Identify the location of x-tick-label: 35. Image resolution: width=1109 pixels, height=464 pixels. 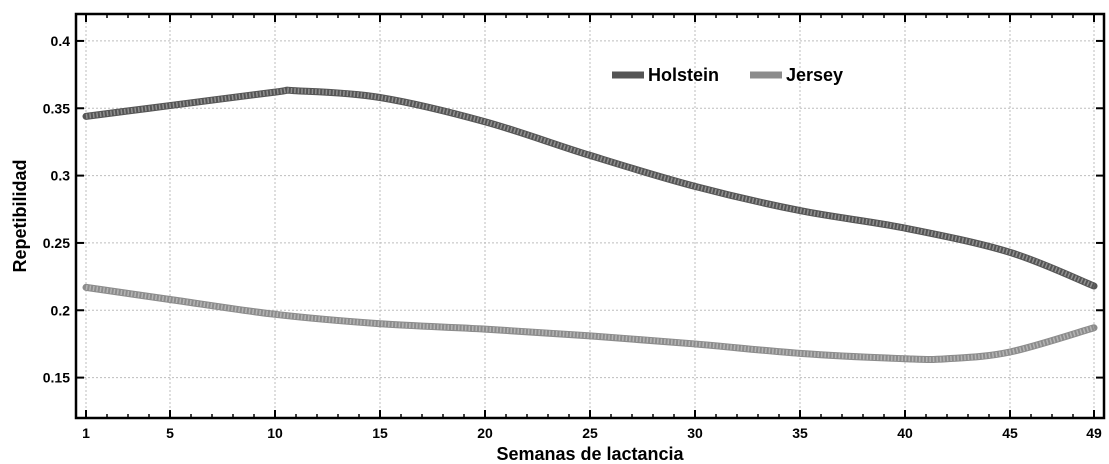
(800, 433).